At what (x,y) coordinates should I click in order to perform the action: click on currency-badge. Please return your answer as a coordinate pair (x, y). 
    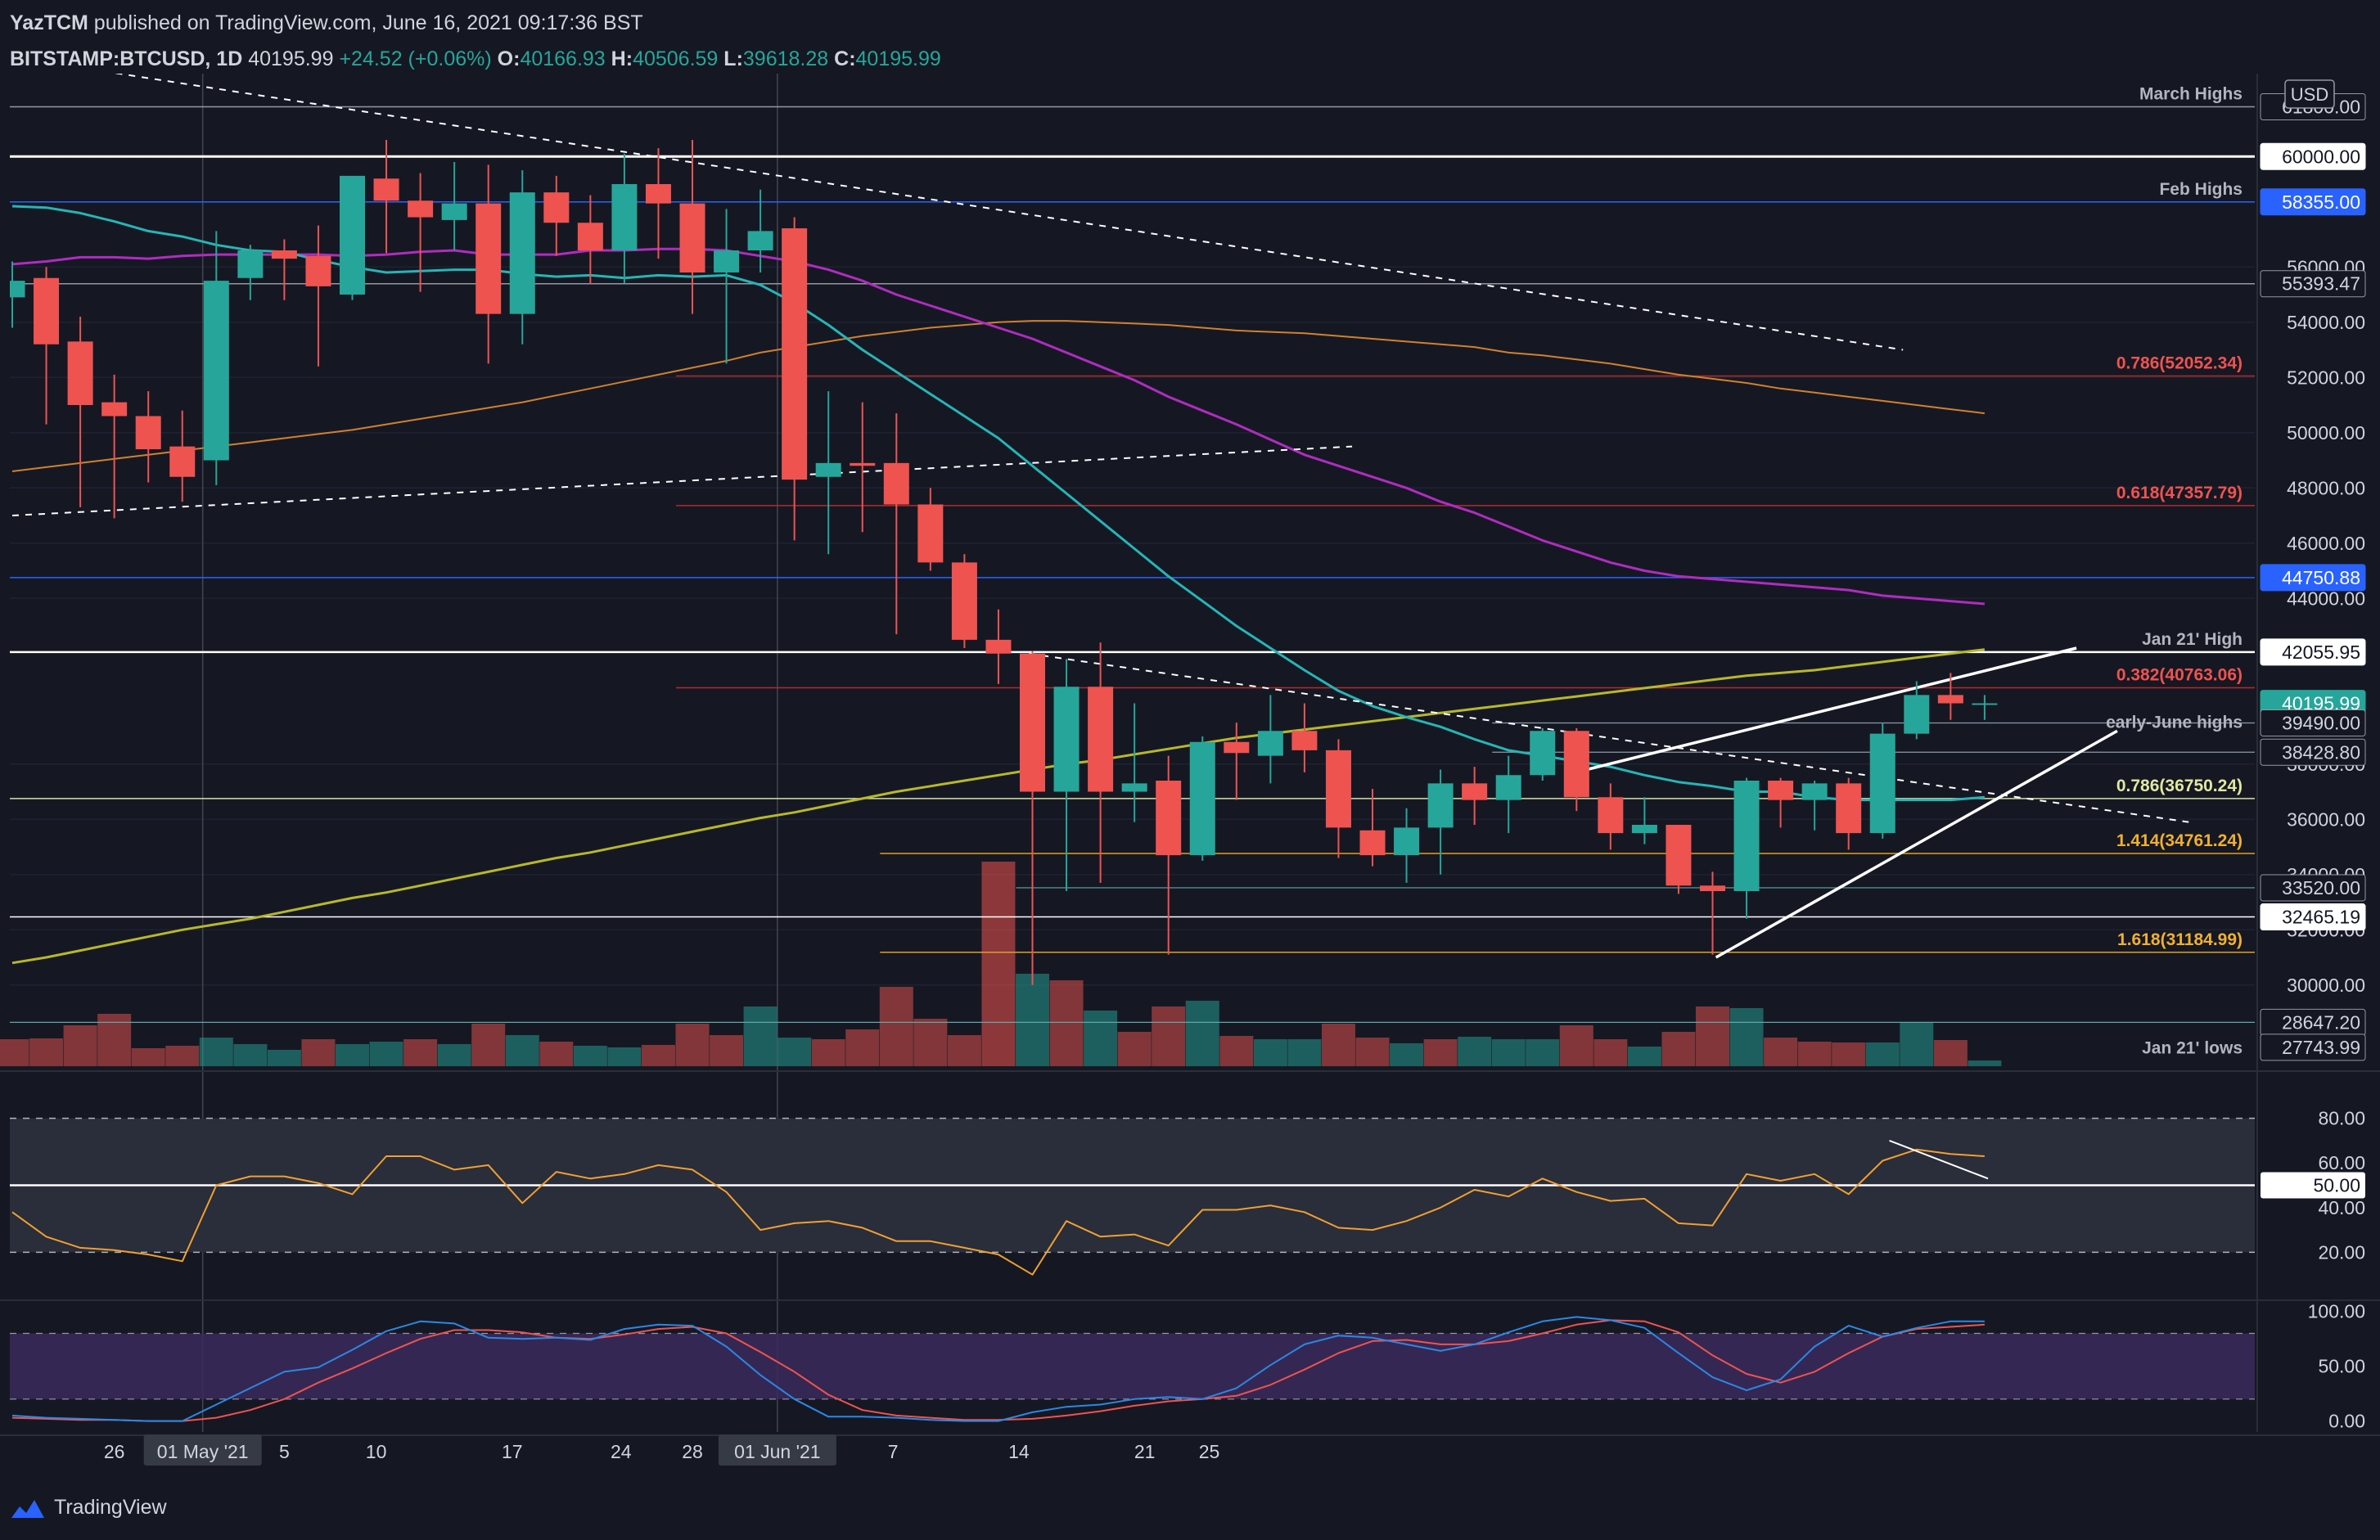
    Looking at the image, I should click on (2309, 94).